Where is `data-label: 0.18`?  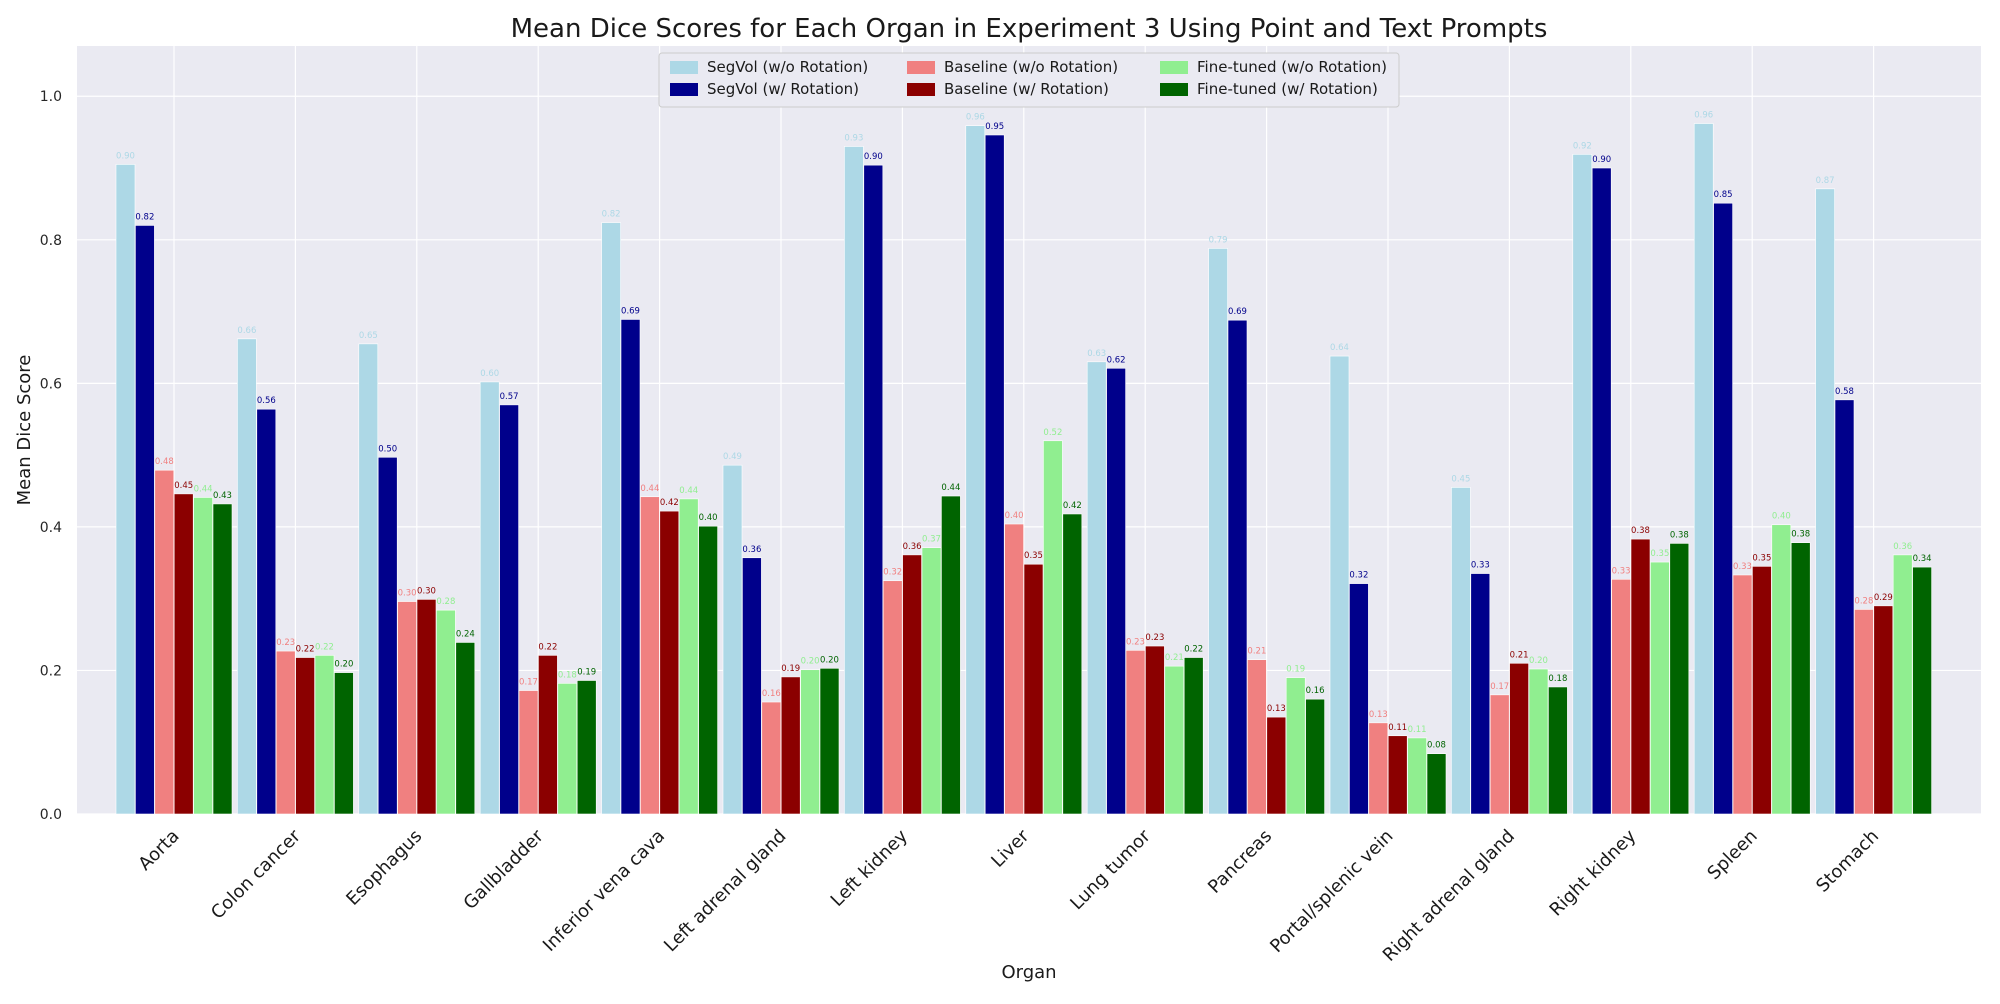 data-label: 0.18 is located at coordinates (567, 675).